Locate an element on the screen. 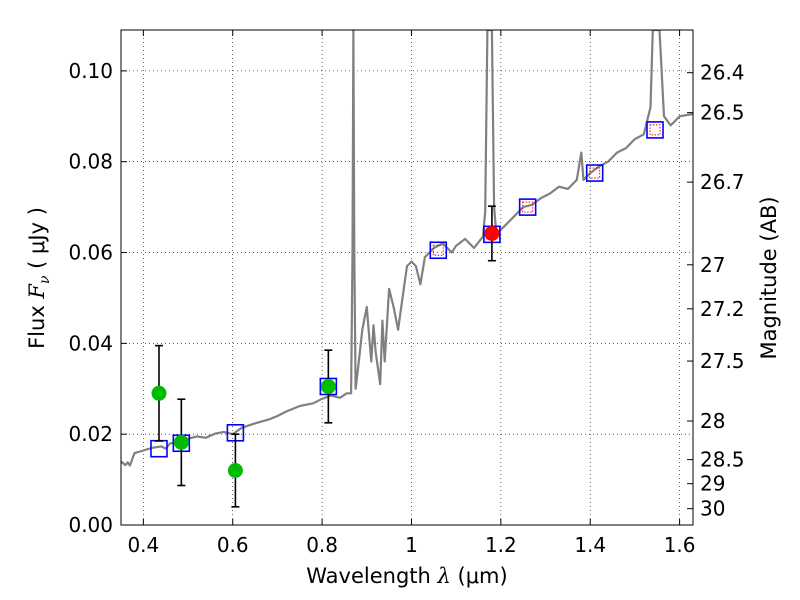 The image size is (800, 600). magnitude-tick-label: 30 is located at coordinates (712, 509).